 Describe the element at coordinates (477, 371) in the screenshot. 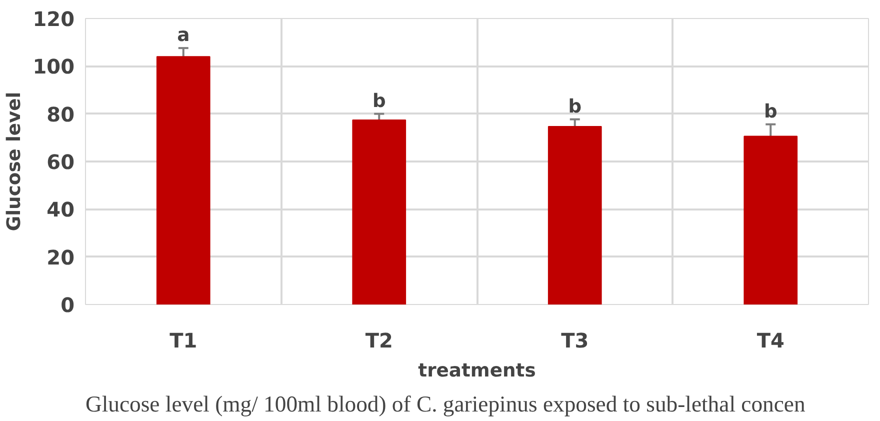

I see `x-axis-title: treatments` at that location.